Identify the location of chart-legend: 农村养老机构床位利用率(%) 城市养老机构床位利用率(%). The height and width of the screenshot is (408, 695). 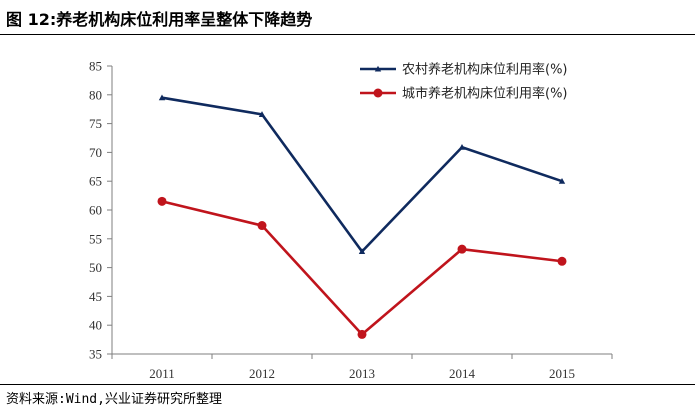
(464, 82).